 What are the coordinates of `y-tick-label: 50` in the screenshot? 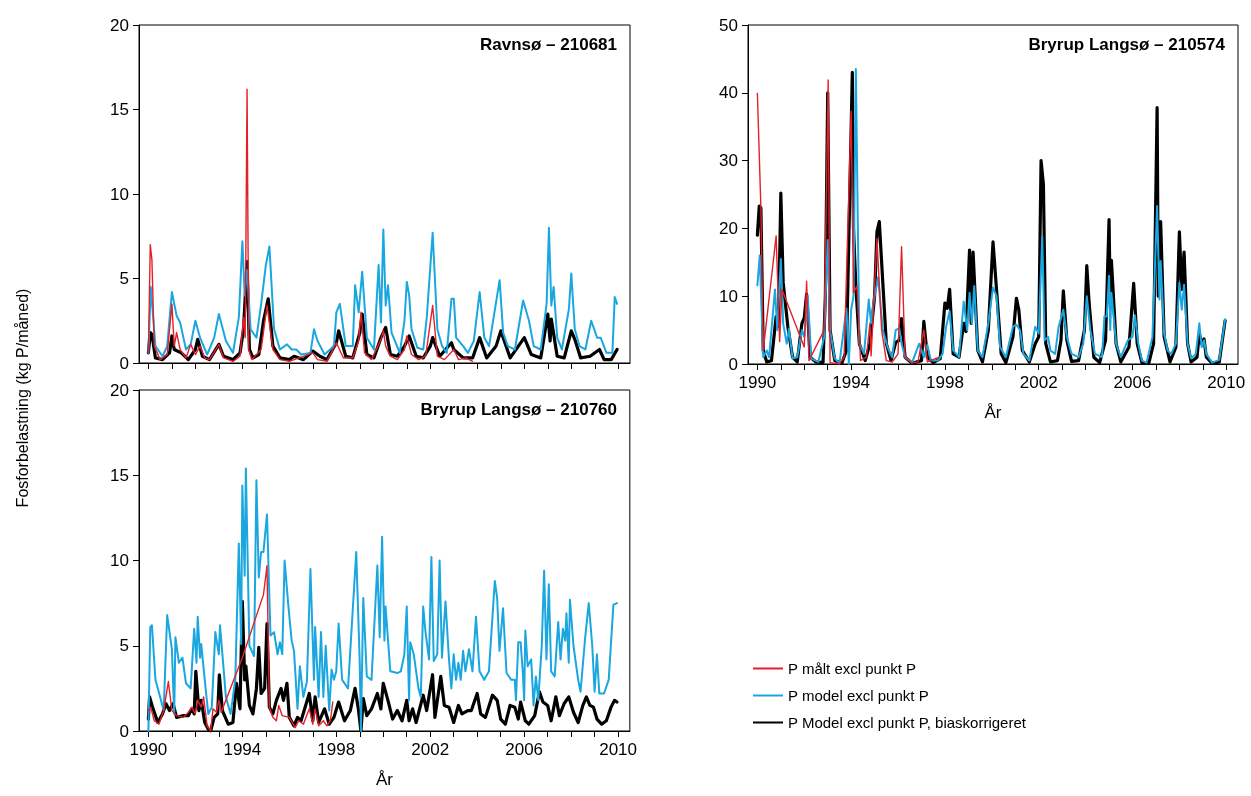 It's located at (728, 25).